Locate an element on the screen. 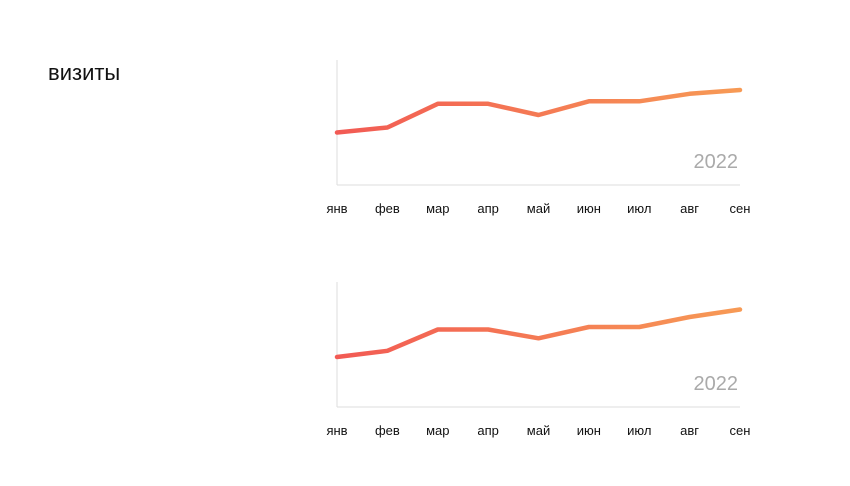  page-title: визиты is located at coordinates (84, 72).